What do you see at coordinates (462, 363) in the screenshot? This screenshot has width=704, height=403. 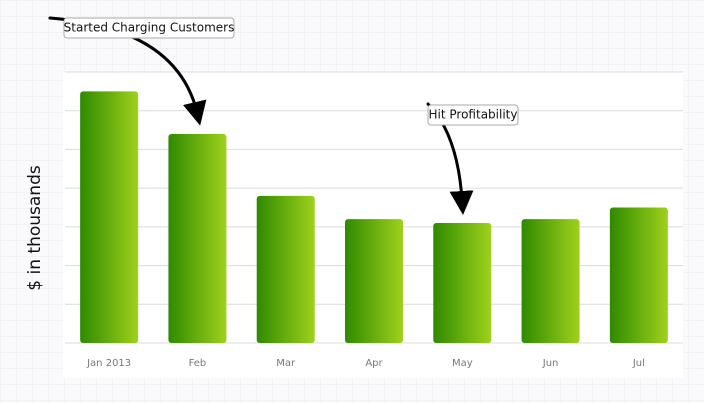 I see `x-tick-label: May` at bounding box center [462, 363].